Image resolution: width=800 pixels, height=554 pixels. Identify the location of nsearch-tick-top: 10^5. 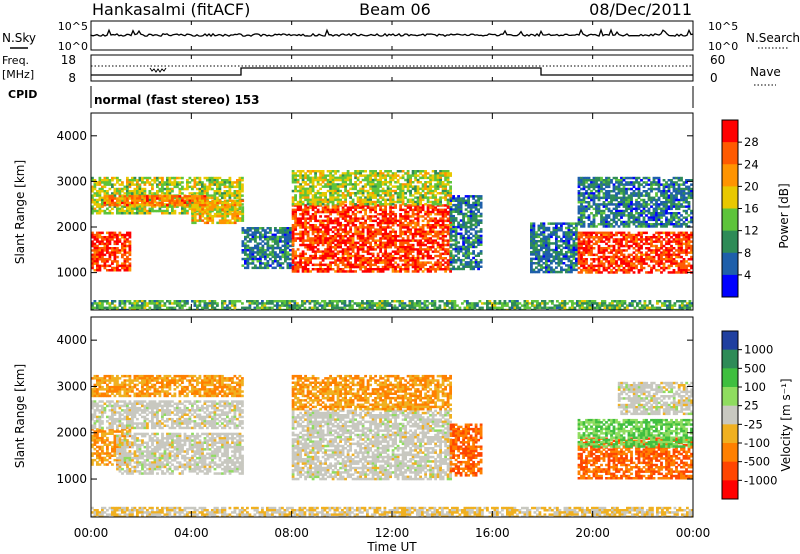
(723, 26).